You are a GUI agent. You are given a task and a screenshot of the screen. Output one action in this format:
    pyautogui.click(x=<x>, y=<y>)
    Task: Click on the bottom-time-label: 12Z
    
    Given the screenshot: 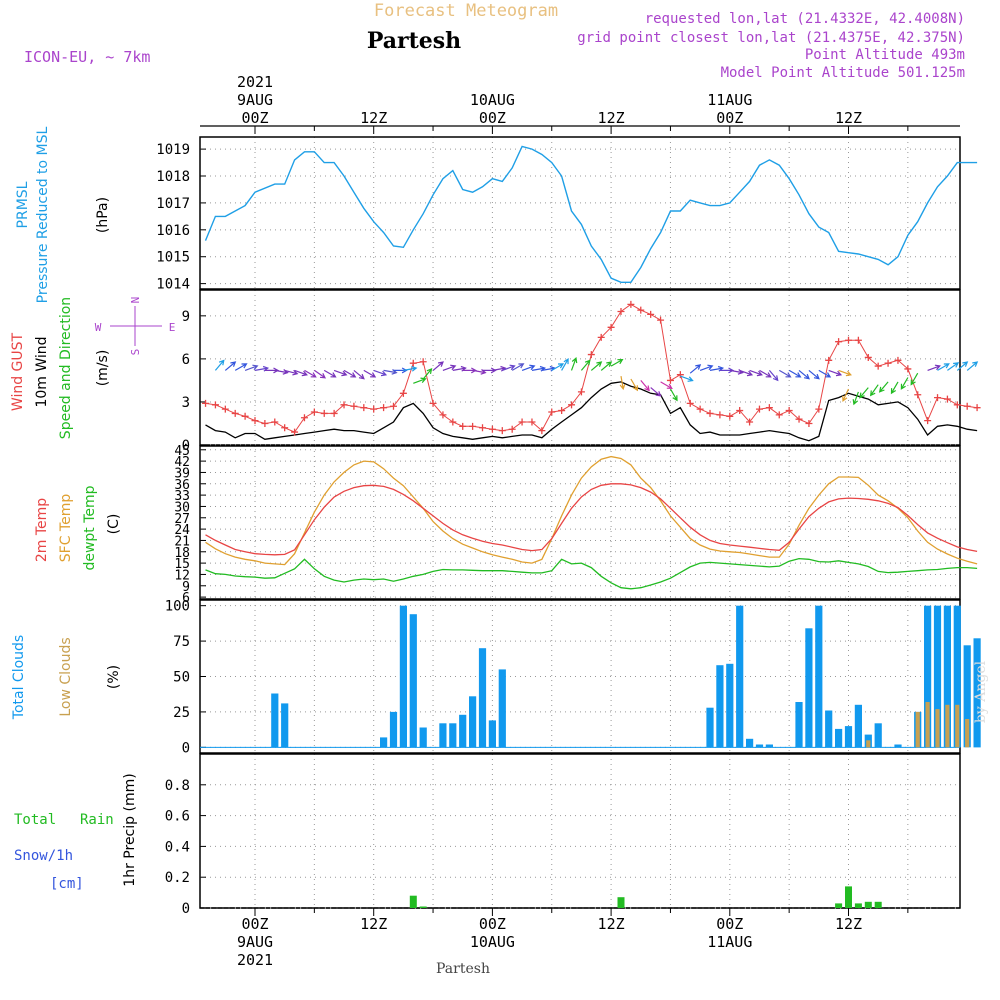 What is the action you would take?
    pyautogui.click(x=373, y=924)
    